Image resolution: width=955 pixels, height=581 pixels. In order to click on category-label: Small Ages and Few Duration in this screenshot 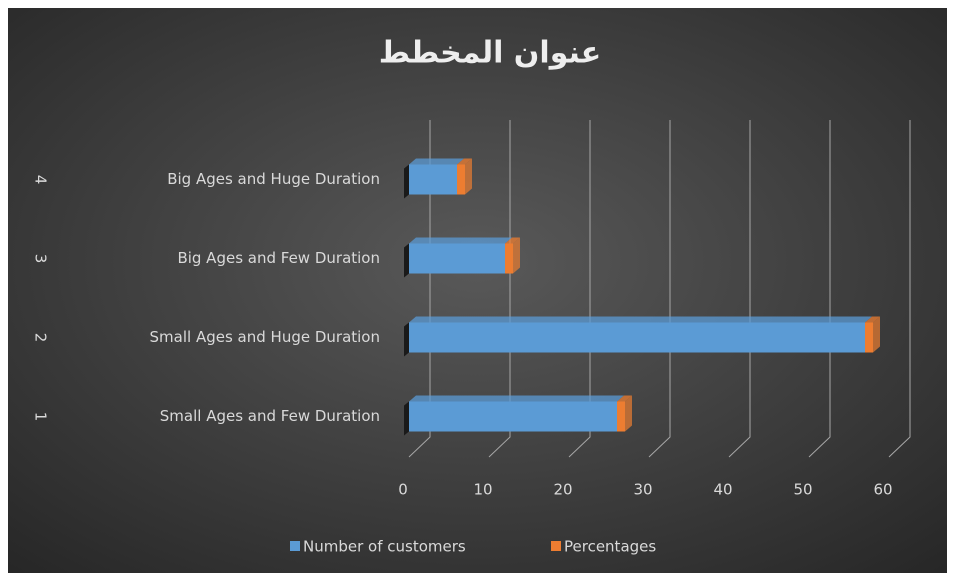, I will do `click(270, 416)`.